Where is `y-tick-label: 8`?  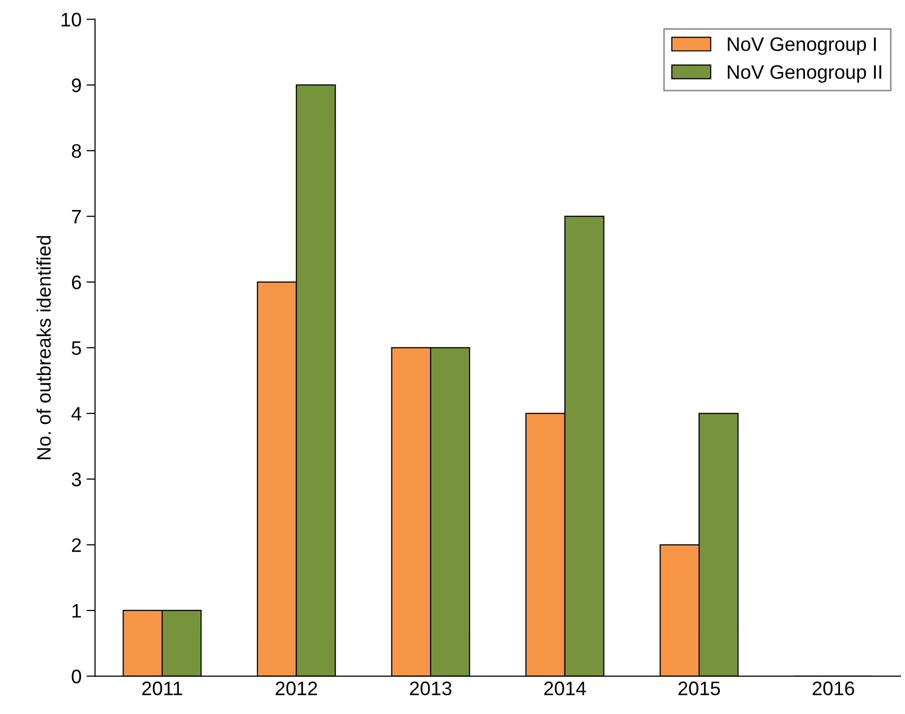 y-tick-label: 8 is located at coordinates (76, 151).